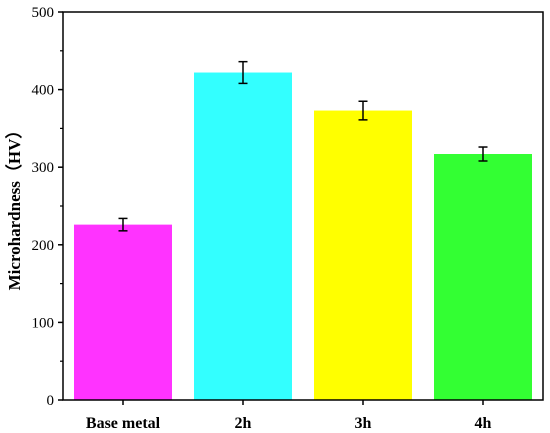 The image size is (550, 433). I want to click on x-tick-label-3h: 3h, so click(363, 423).